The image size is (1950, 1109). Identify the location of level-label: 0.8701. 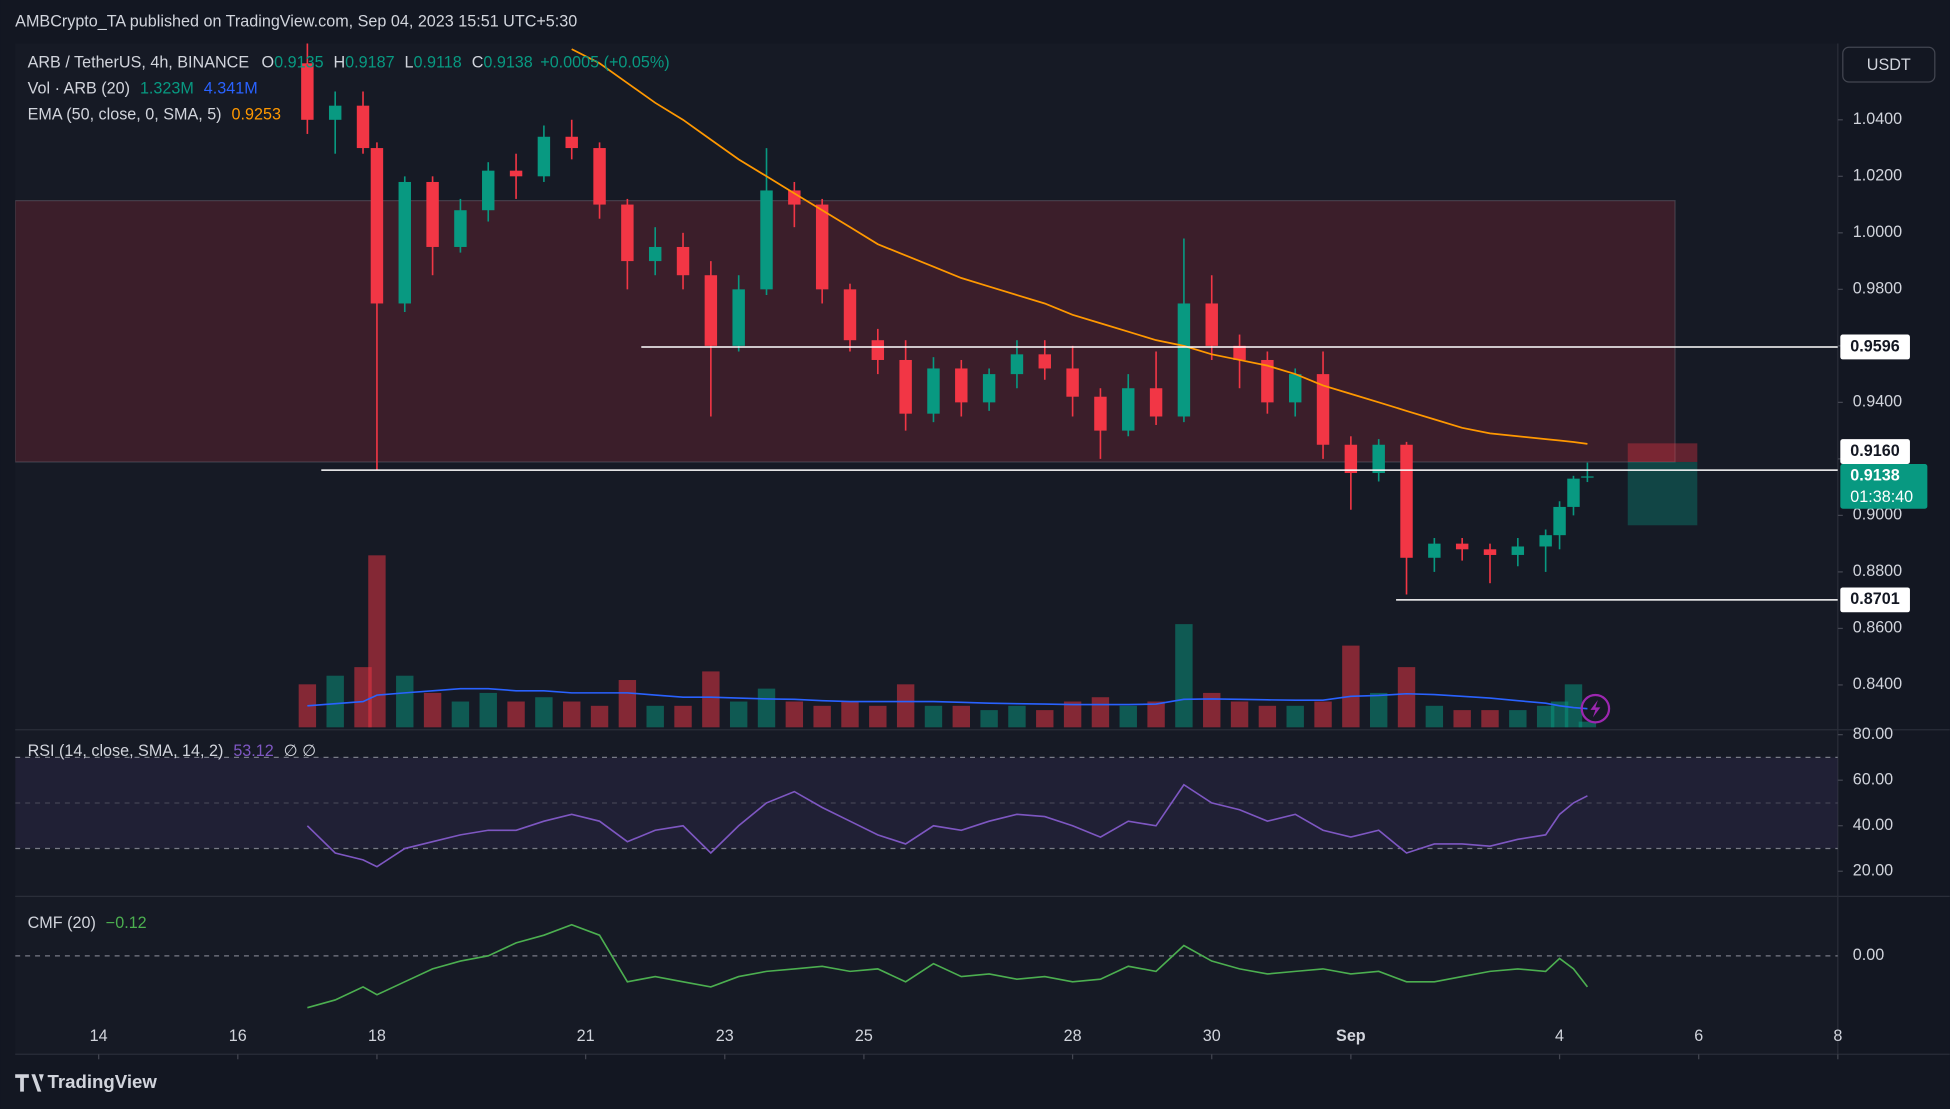
(1874, 599).